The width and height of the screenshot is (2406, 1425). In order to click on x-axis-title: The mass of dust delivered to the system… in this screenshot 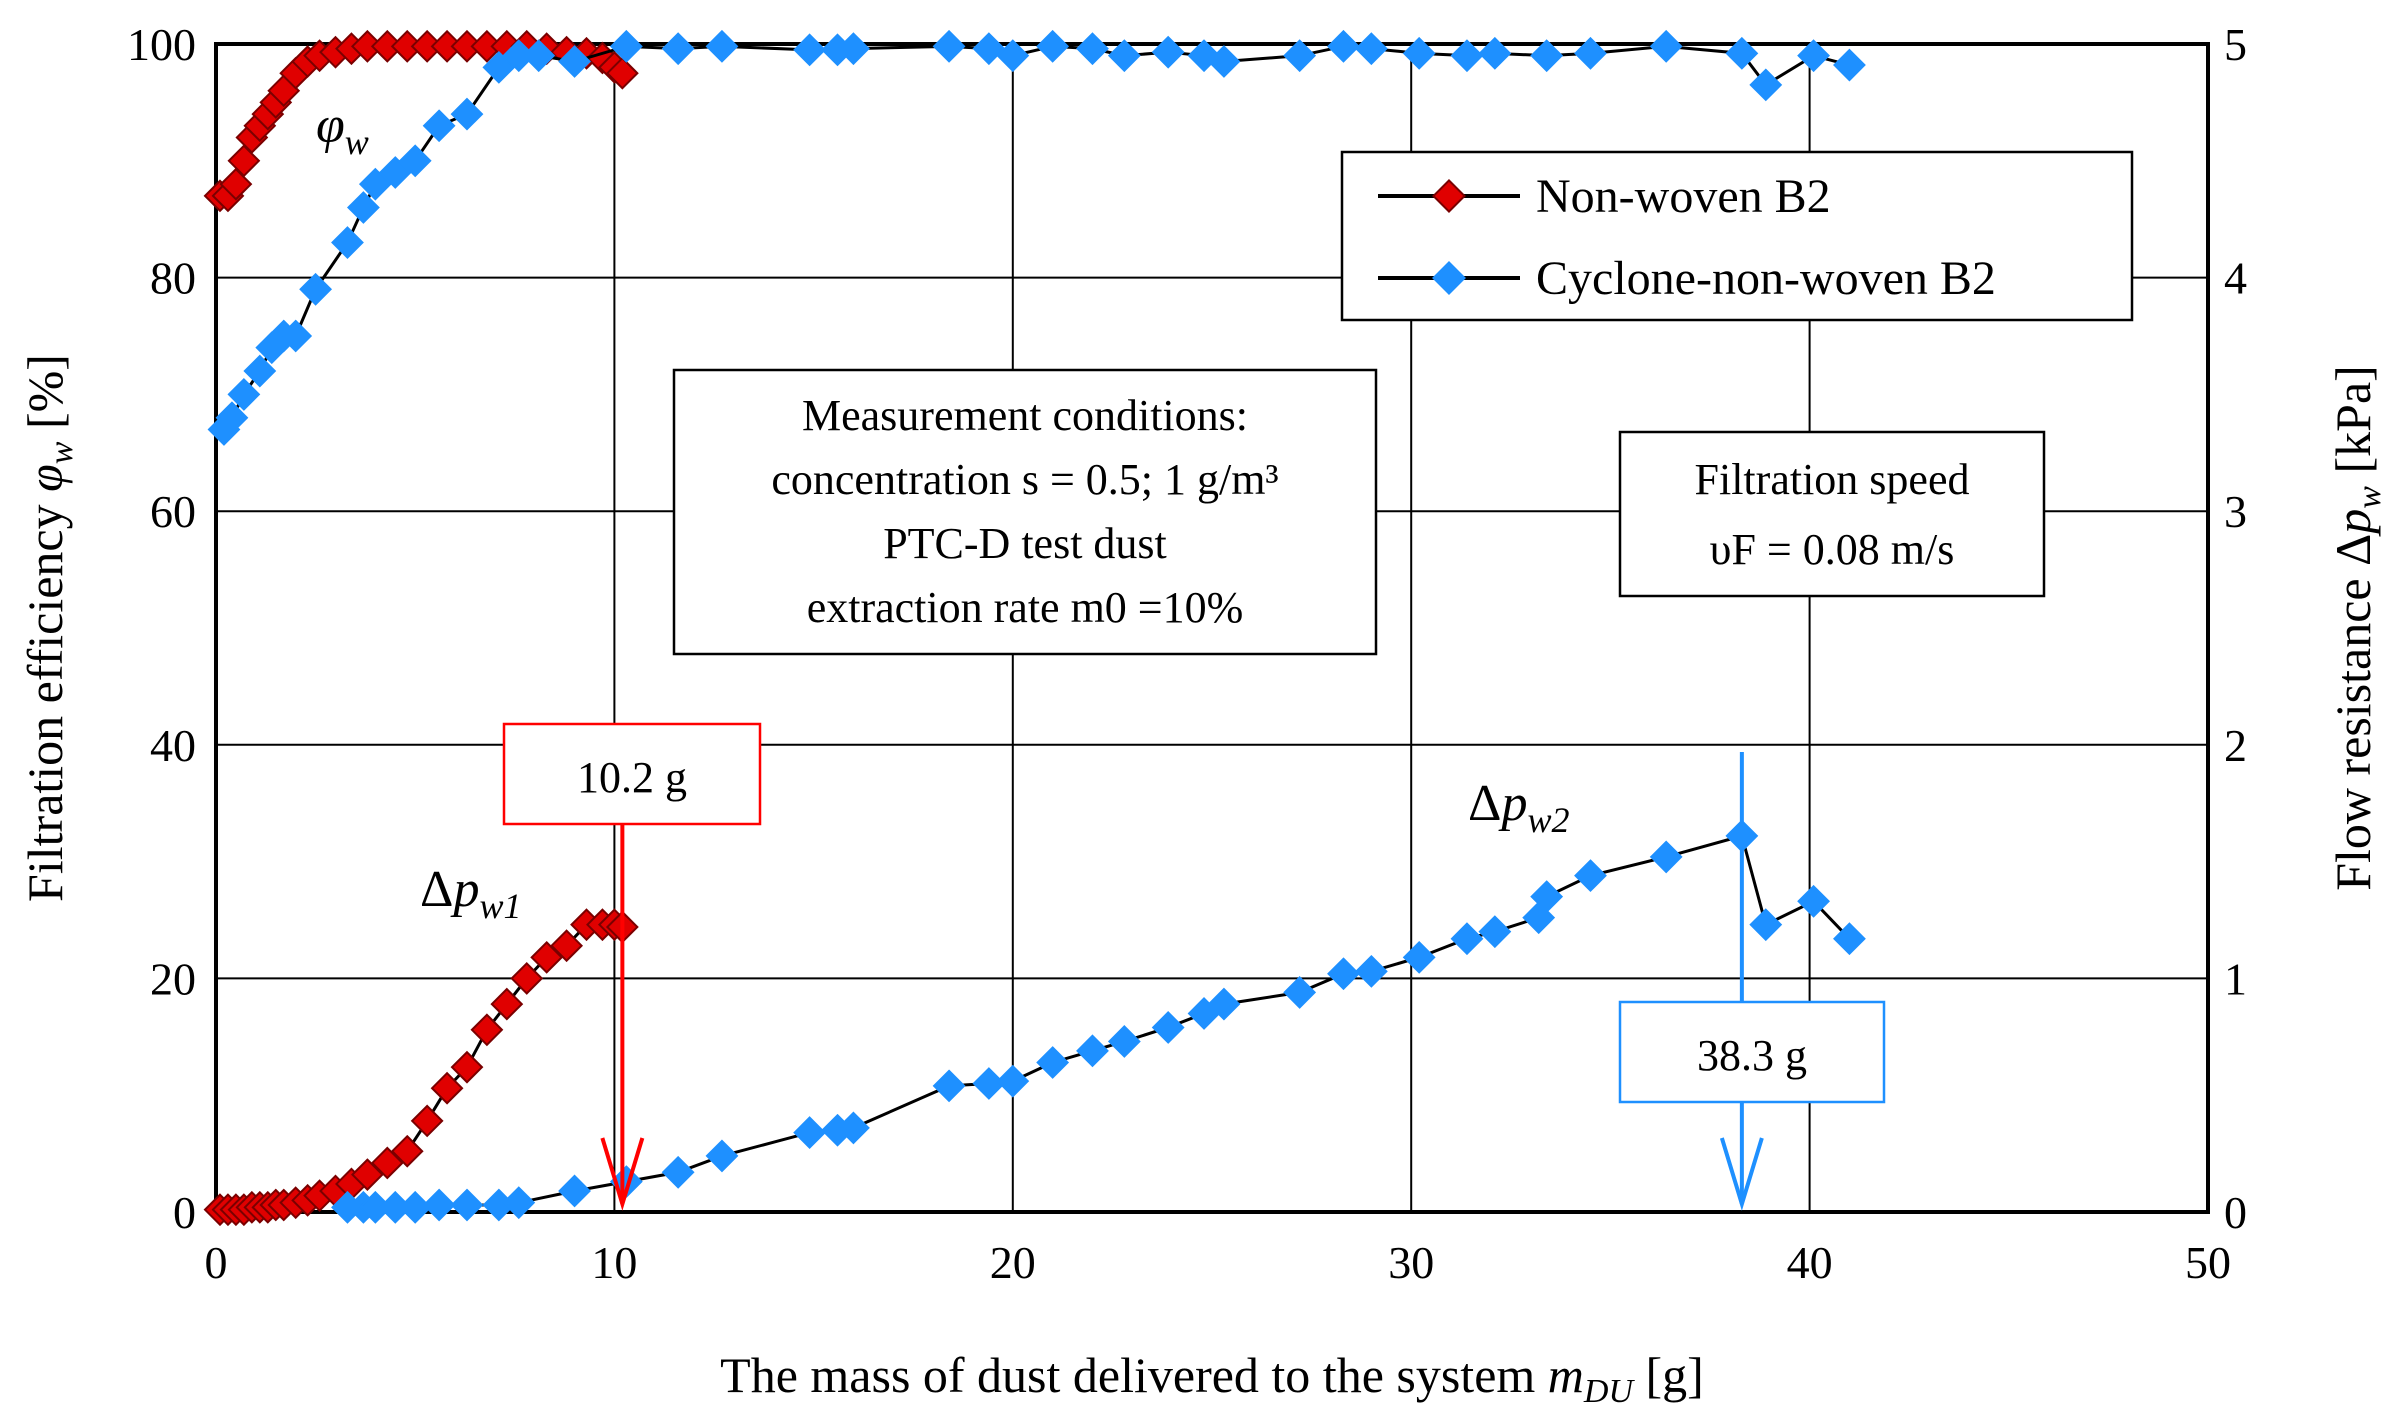, I will do `click(1212, 1378)`.